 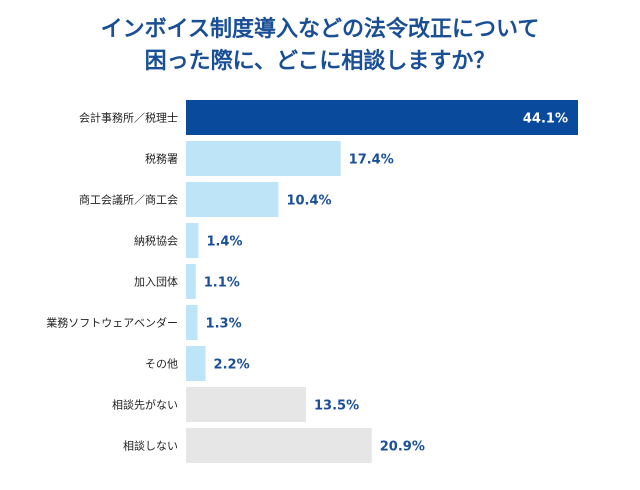 I want to click on category-label-9: 相談しない, so click(x=150, y=446).